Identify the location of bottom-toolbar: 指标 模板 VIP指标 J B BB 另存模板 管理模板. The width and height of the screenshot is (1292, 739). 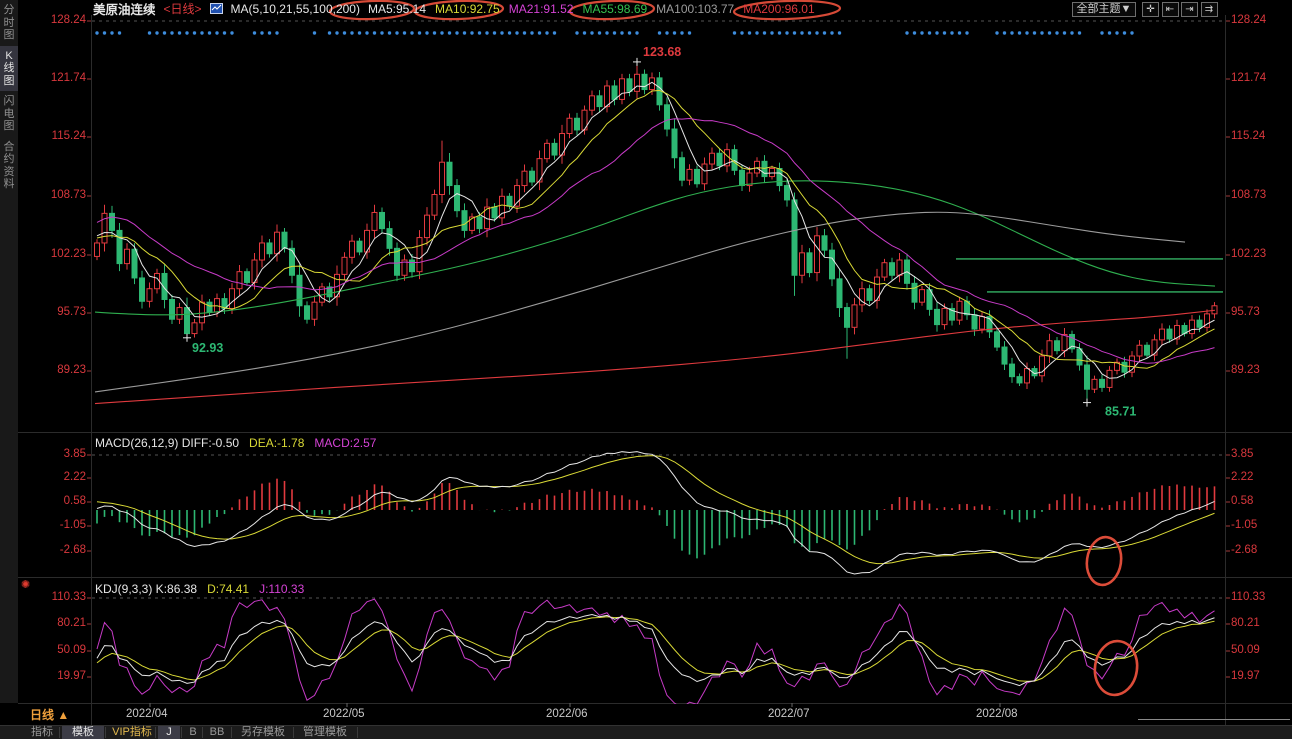
(646, 732).